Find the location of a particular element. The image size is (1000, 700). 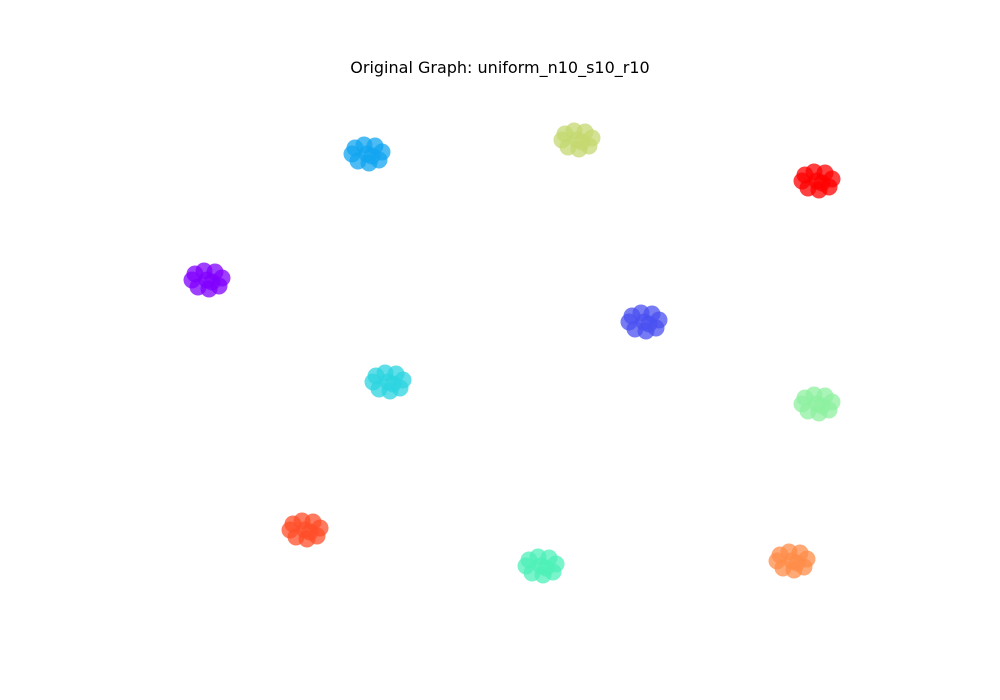

node-cluster-c7 is located at coordinates (792, 561).